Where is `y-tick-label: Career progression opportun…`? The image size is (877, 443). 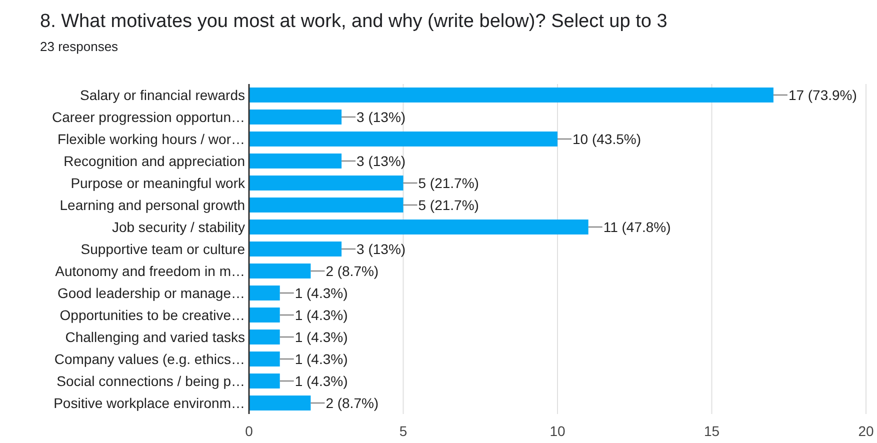 y-tick-label: Career progression opportun… is located at coordinates (148, 116).